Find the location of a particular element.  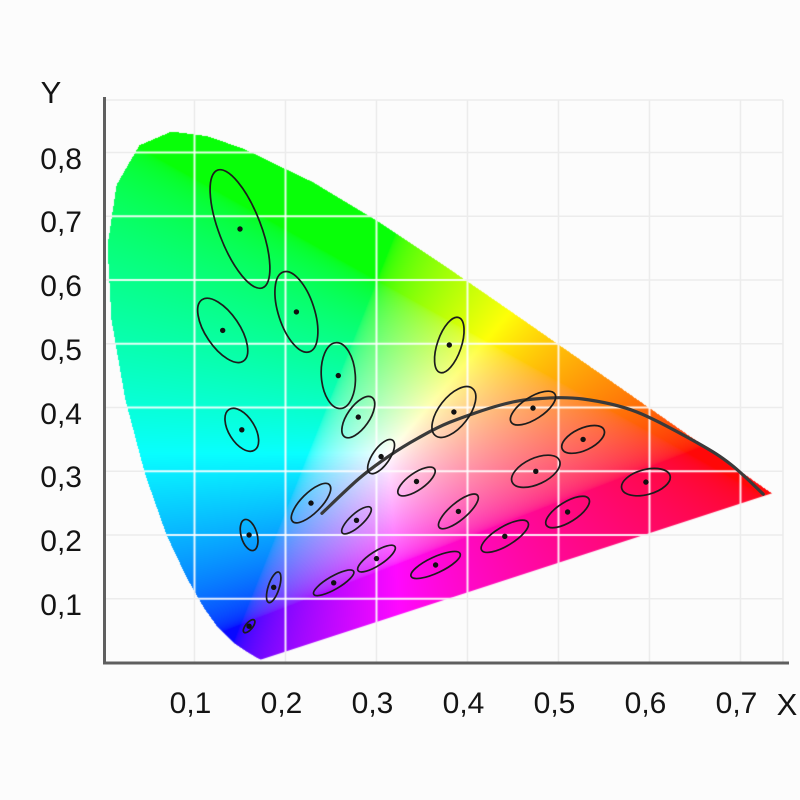

y-tick-label: 0,8 is located at coordinates (61, 159).